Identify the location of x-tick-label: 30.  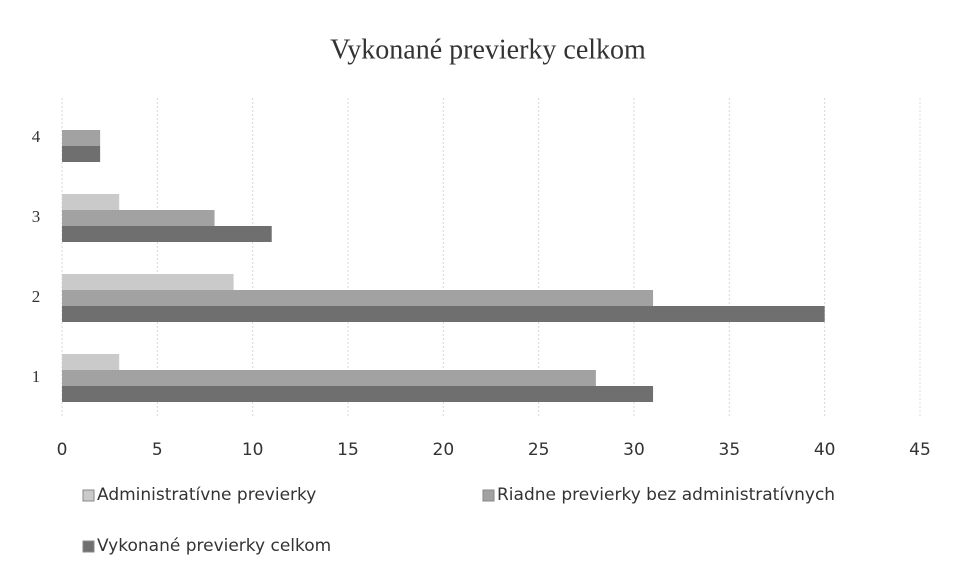
(634, 450).